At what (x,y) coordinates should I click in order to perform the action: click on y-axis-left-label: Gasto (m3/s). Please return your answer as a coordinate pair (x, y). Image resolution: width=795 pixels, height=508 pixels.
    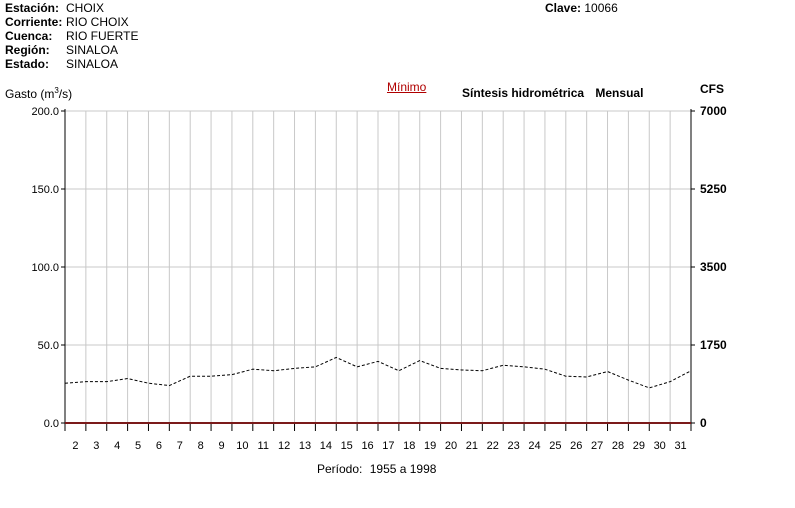
    Looking at the image, I should click on (38, 93).